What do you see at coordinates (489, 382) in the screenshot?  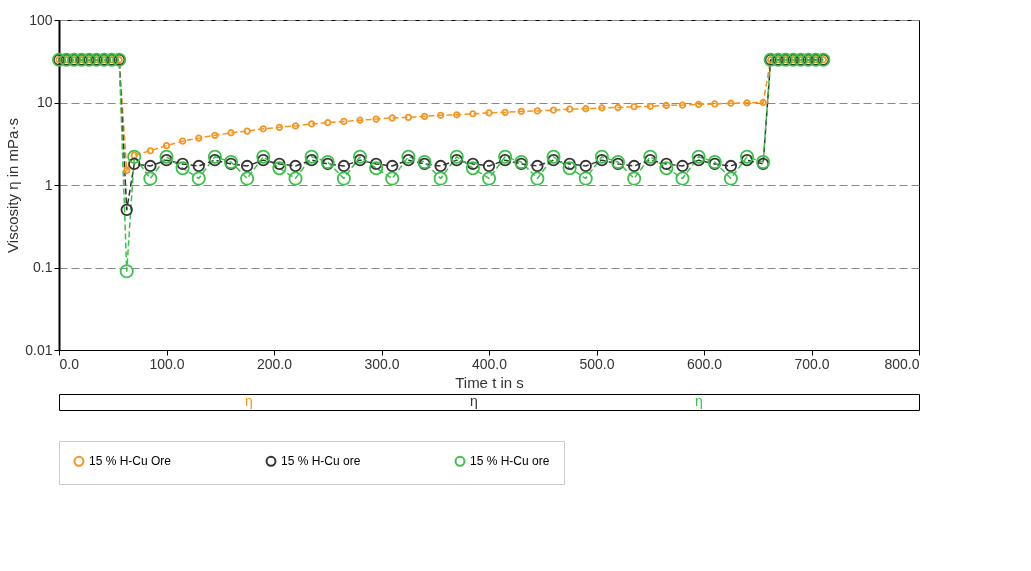 I see `x-axis-title: Time t in s` at bounding box center [489, 382].